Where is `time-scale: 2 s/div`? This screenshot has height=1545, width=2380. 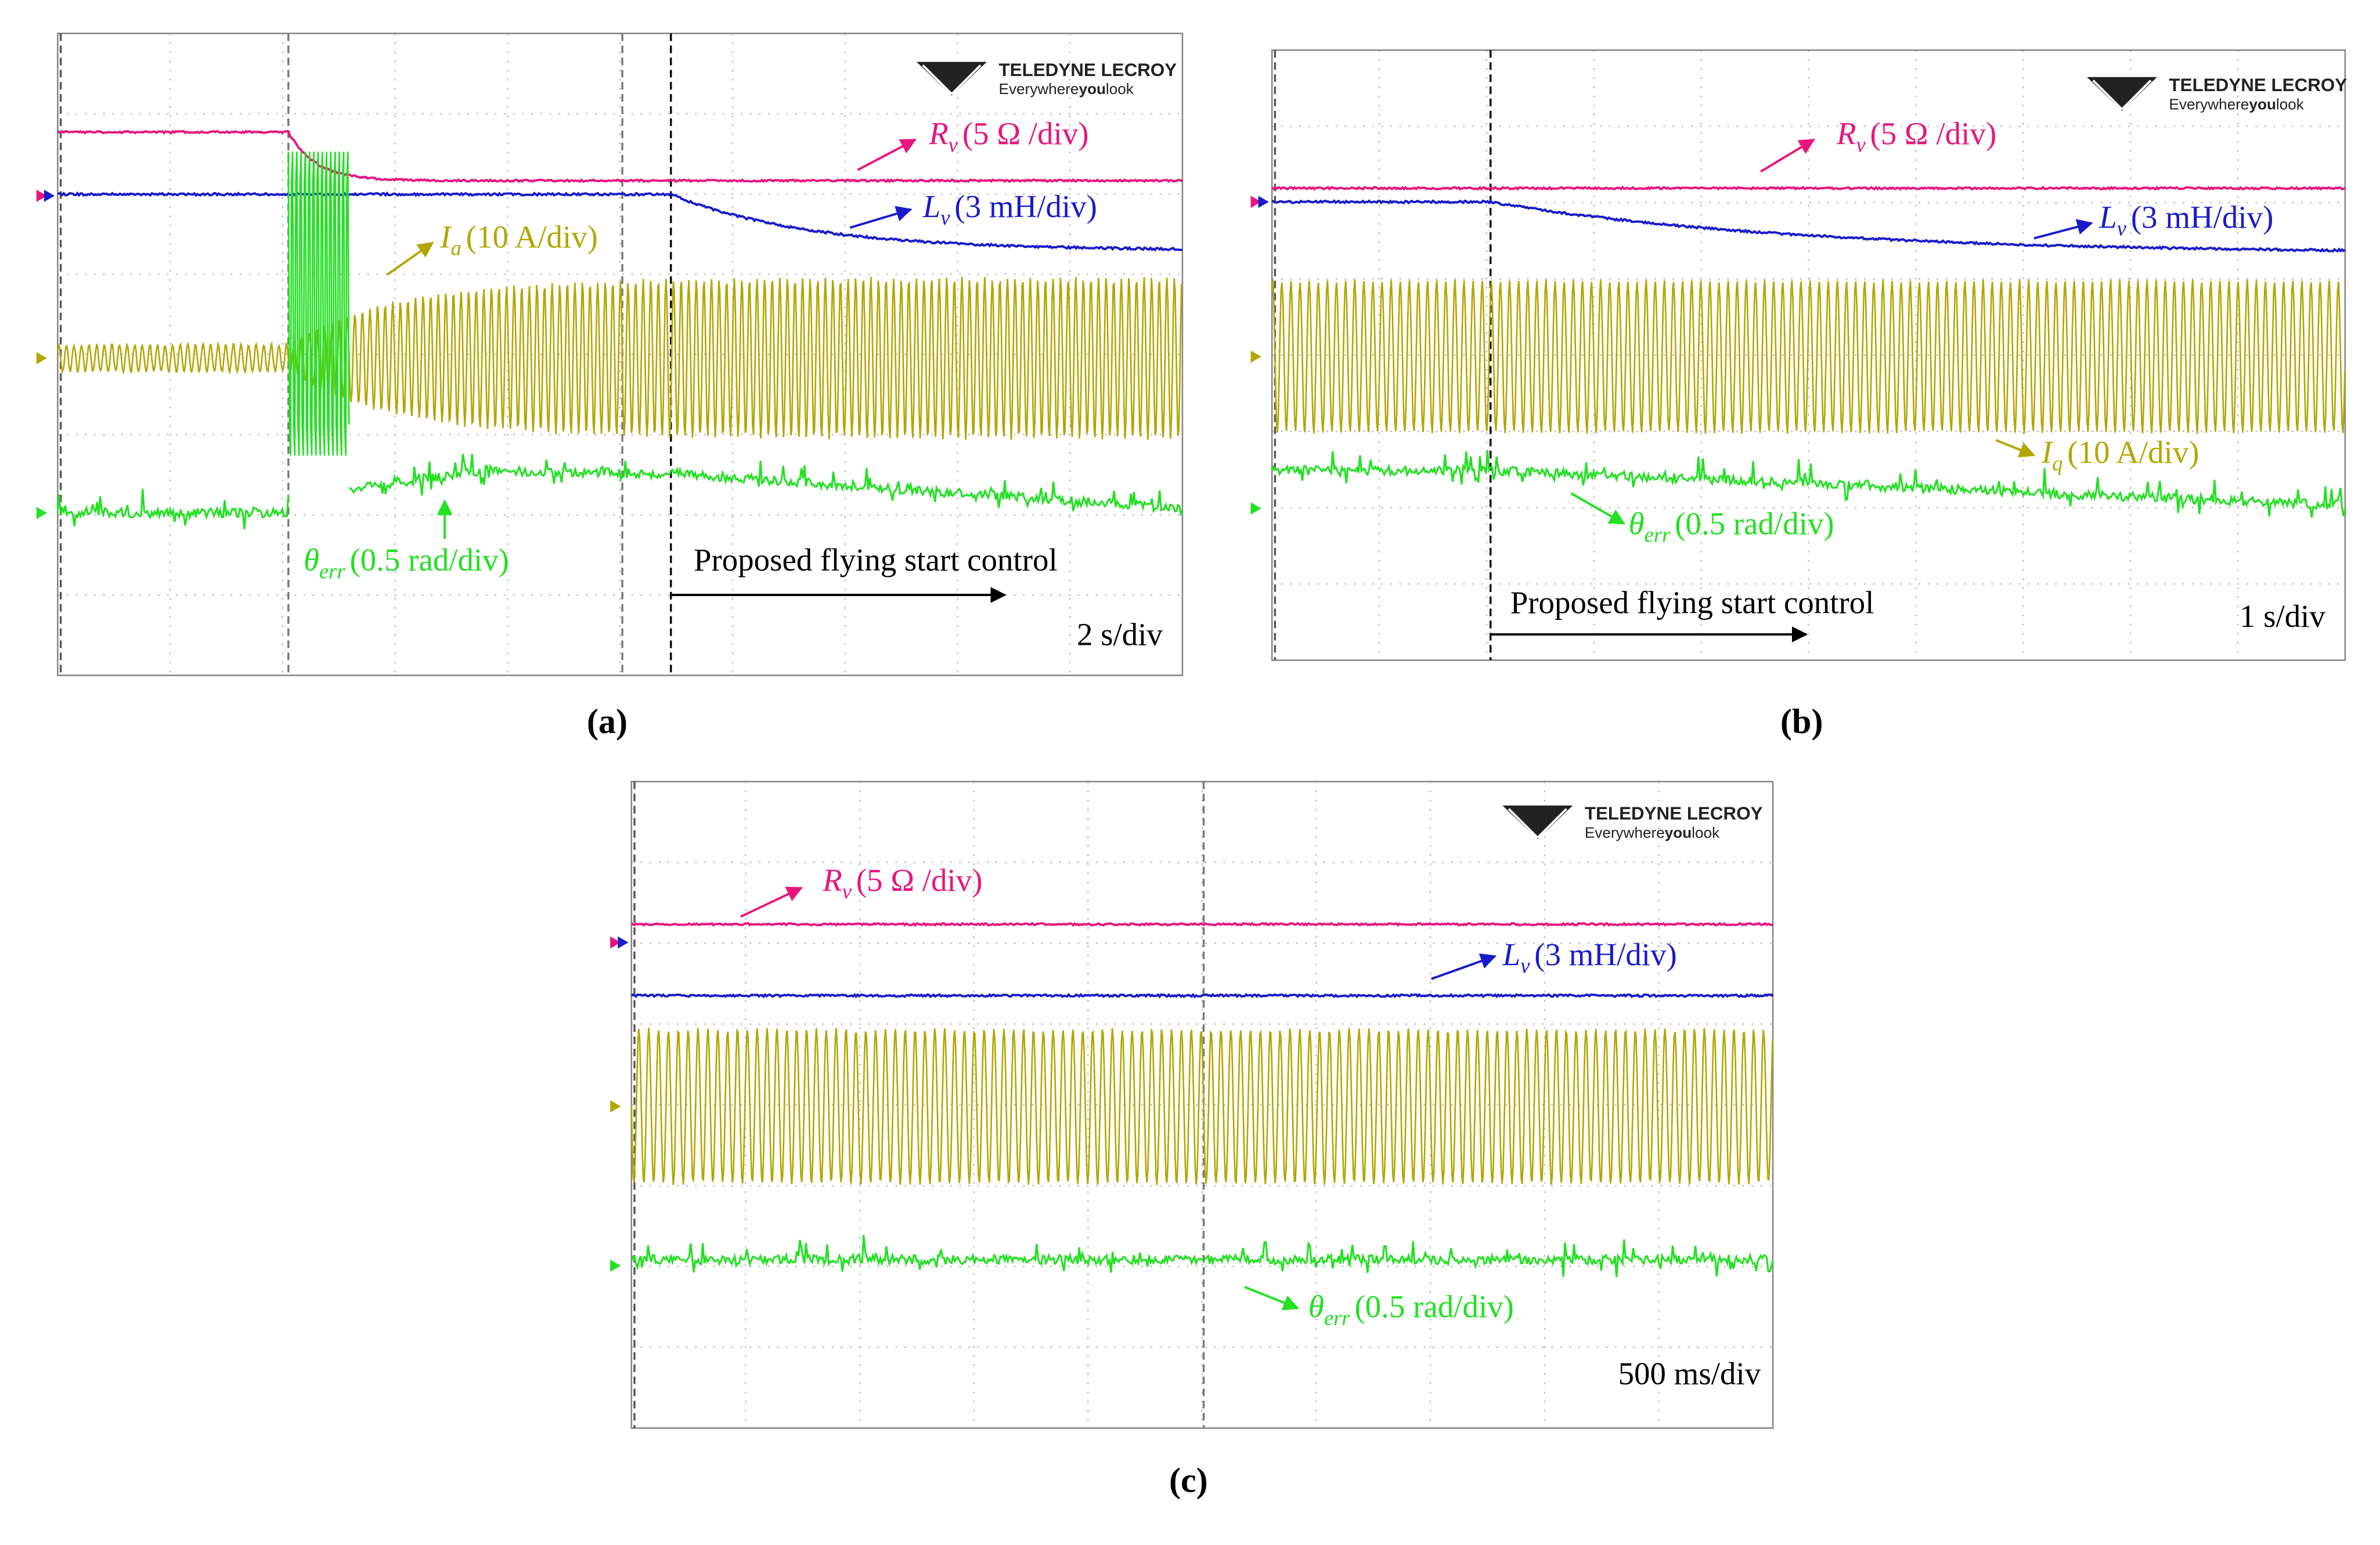
time-scale: 2 s/div is located at coordinates (1120, 634).